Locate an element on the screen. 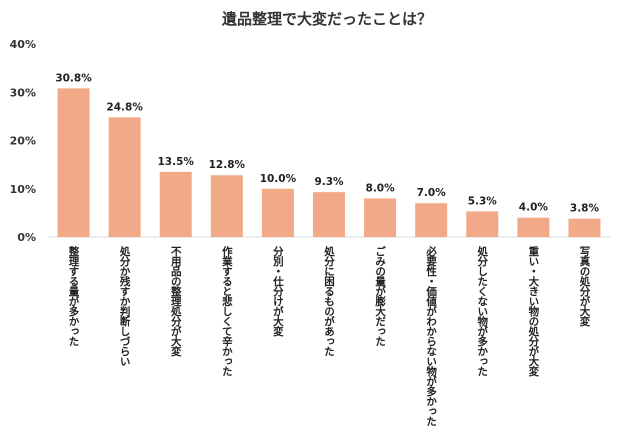 This screenshot has height=427, width=640. category-label: 分別・仕分けが大変 is located at coordinates (278, 291).